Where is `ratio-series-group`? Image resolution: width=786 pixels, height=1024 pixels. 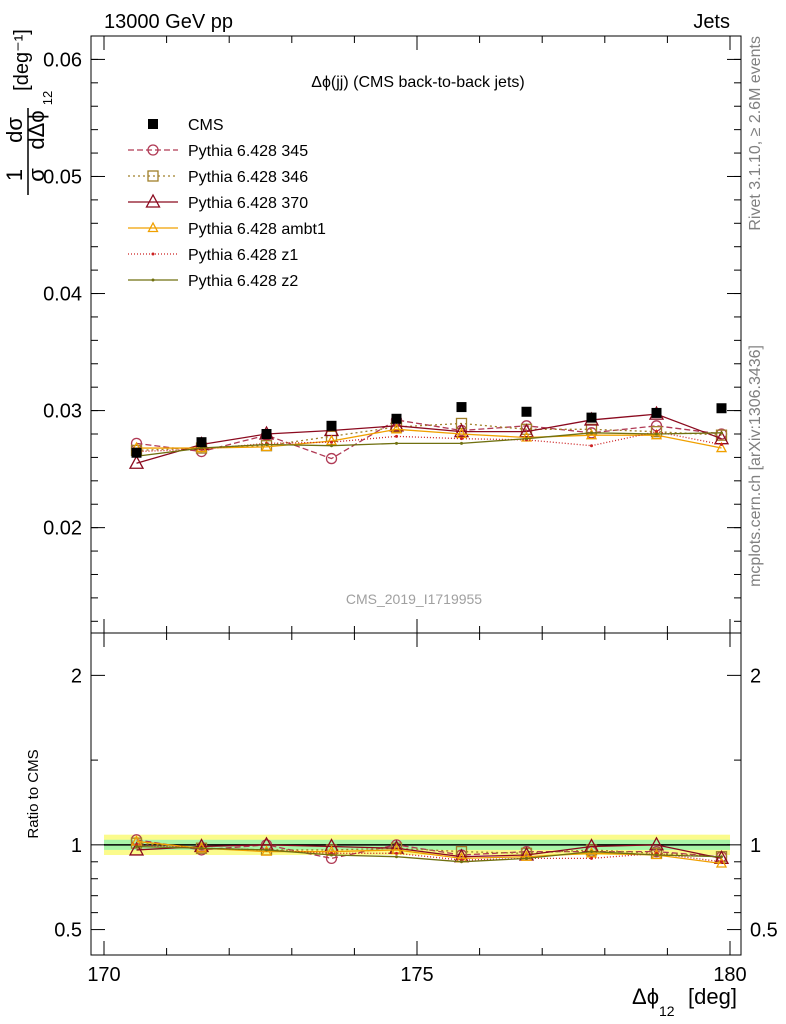
ratio-series-group is located at coordinates (429, 851).